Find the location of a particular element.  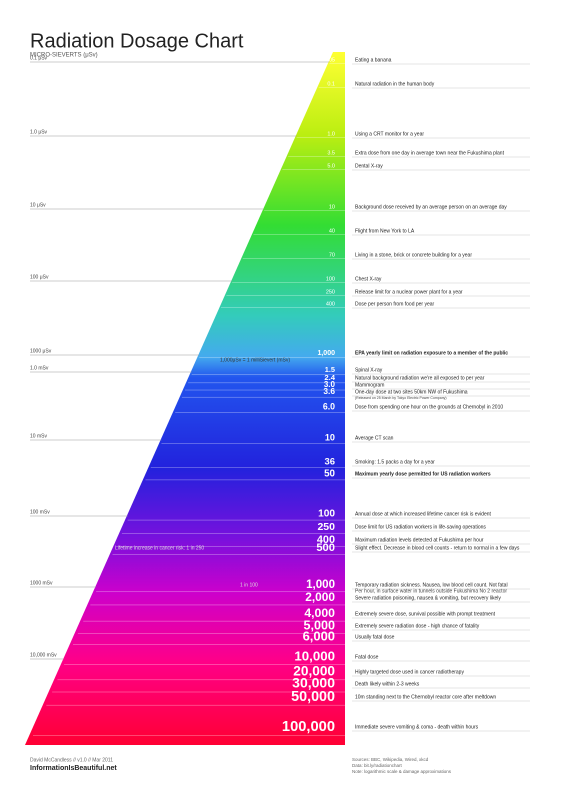

scale-label: 100 μSv is located at coordinates (39, 277).